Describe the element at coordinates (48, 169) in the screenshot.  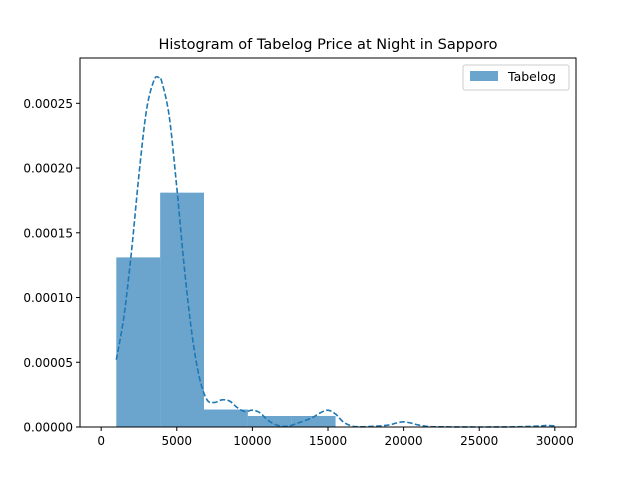
I see `y-tick-label: 0.00020` at that location.